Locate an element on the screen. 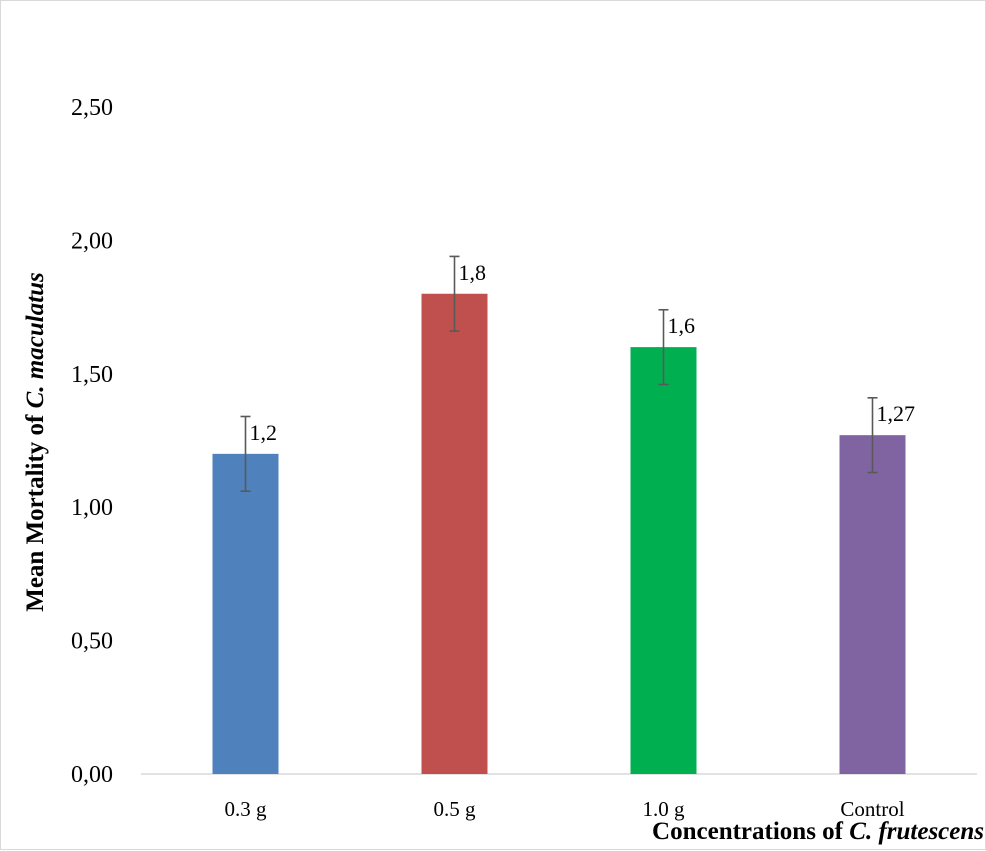 The image size is (986, 851). y-axis-title: Mean Mortality of C. maculatus is located at coordinates (35, 442).